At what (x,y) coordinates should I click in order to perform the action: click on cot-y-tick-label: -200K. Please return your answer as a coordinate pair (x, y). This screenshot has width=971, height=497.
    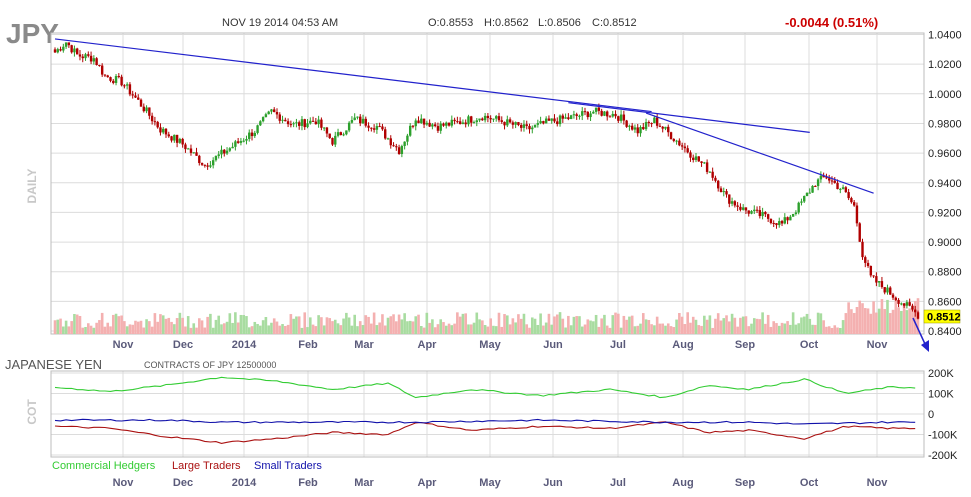
    Looking at the image, I should click on (943, 456).